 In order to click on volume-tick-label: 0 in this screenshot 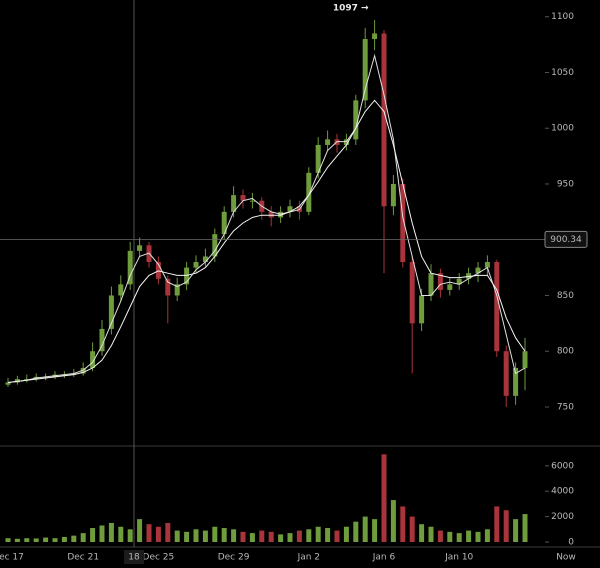, I will do `click(571, 543)`.